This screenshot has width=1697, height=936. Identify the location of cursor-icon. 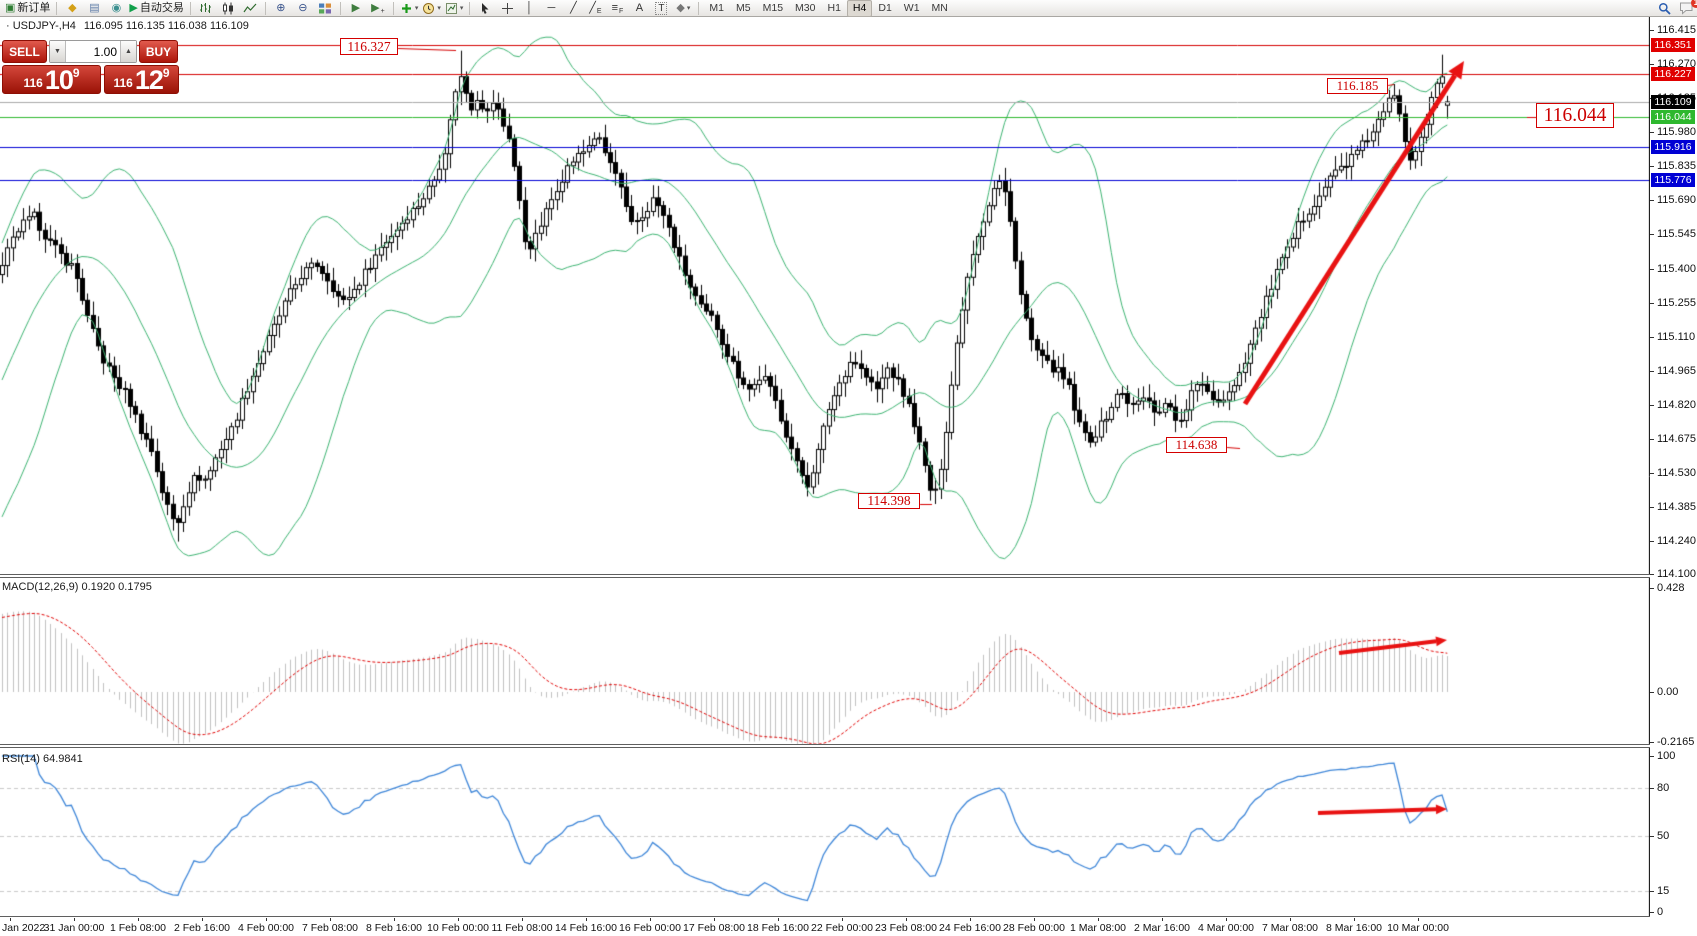
(485, 8).